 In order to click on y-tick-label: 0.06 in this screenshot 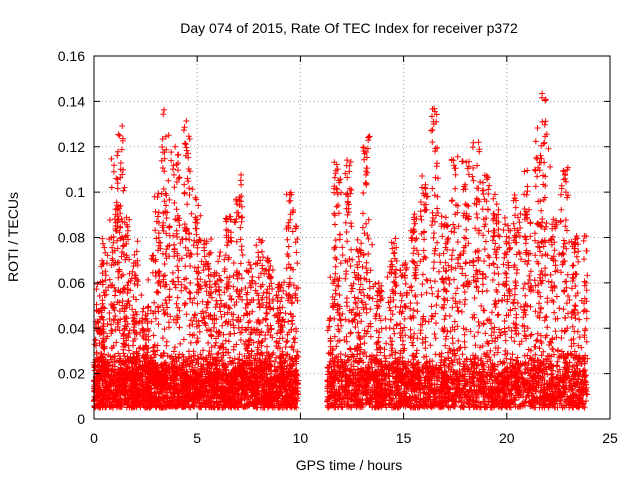, I will do `click(71, 283)`.